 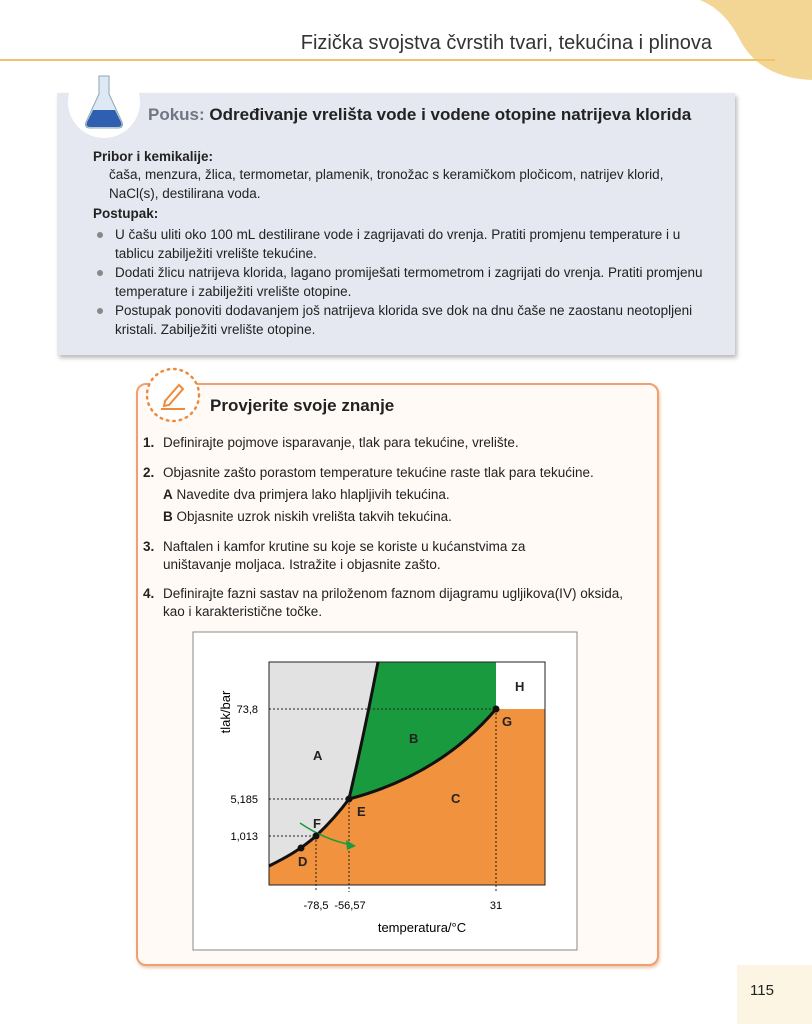 I want to click on pencil-icon, so click(x=173, y=395).